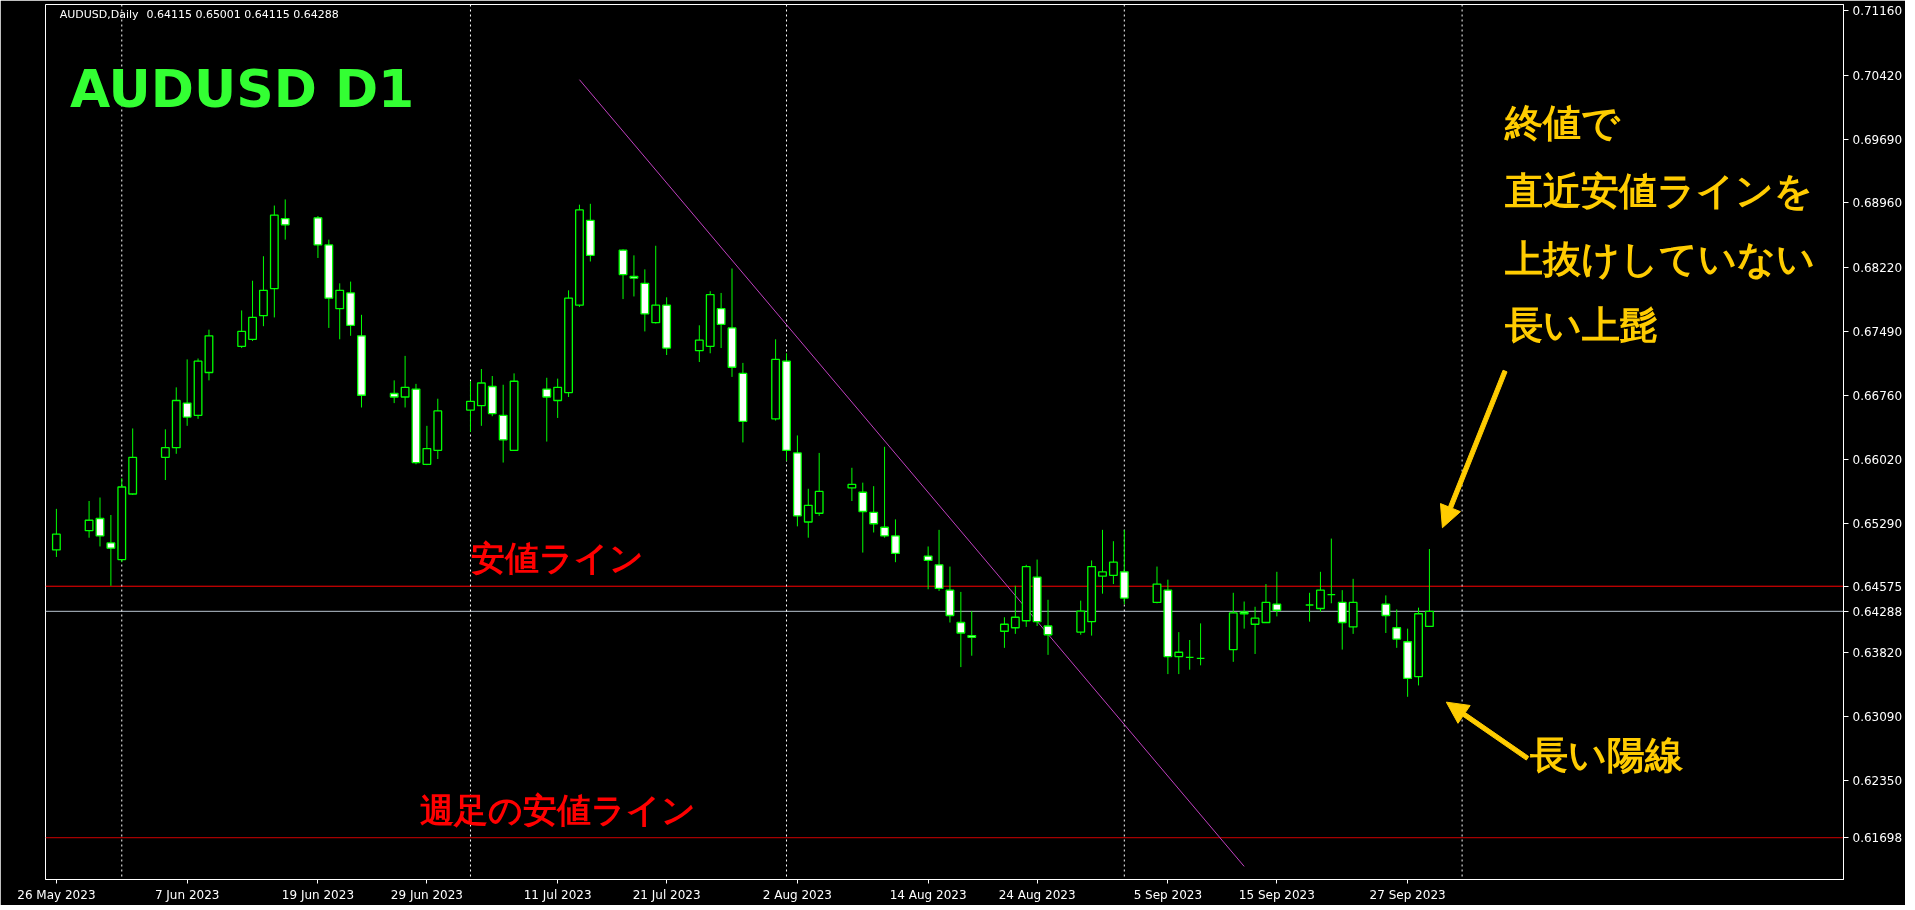  I want to click on y-tick-label: 0.67490, so click(1877, 331).